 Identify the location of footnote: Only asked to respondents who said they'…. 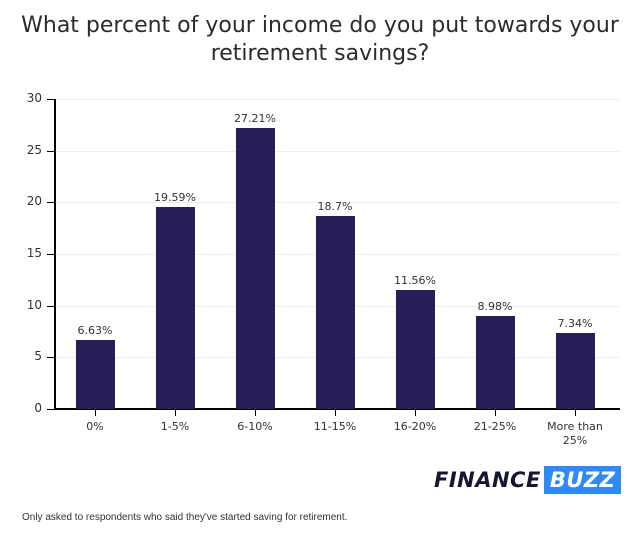
(185, 517).